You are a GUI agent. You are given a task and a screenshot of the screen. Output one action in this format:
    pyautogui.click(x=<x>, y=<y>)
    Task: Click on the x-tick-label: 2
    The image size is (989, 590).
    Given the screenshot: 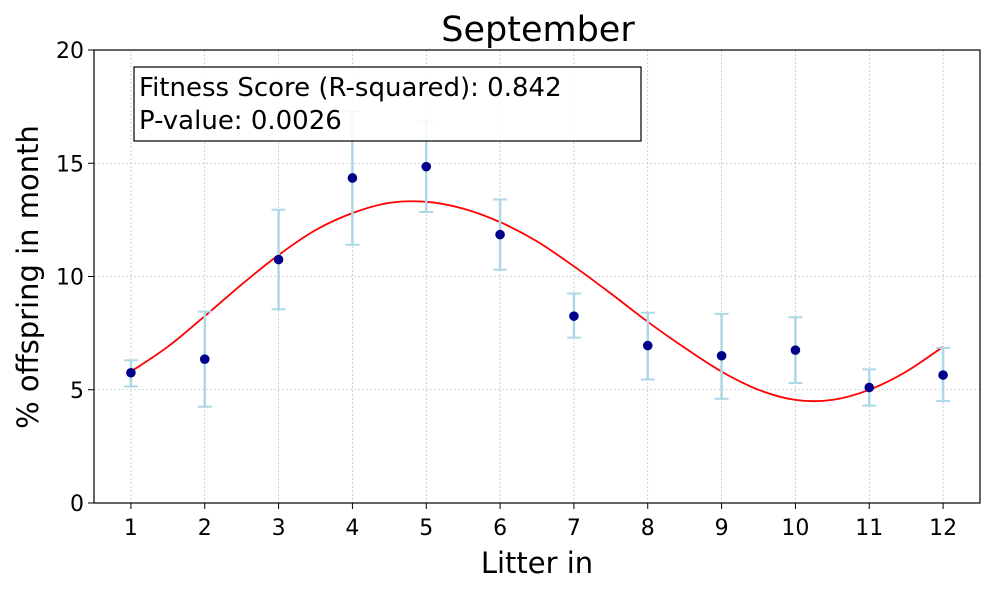 What is the action you would take?
    pyautogui.click(x=205, y=528)
    